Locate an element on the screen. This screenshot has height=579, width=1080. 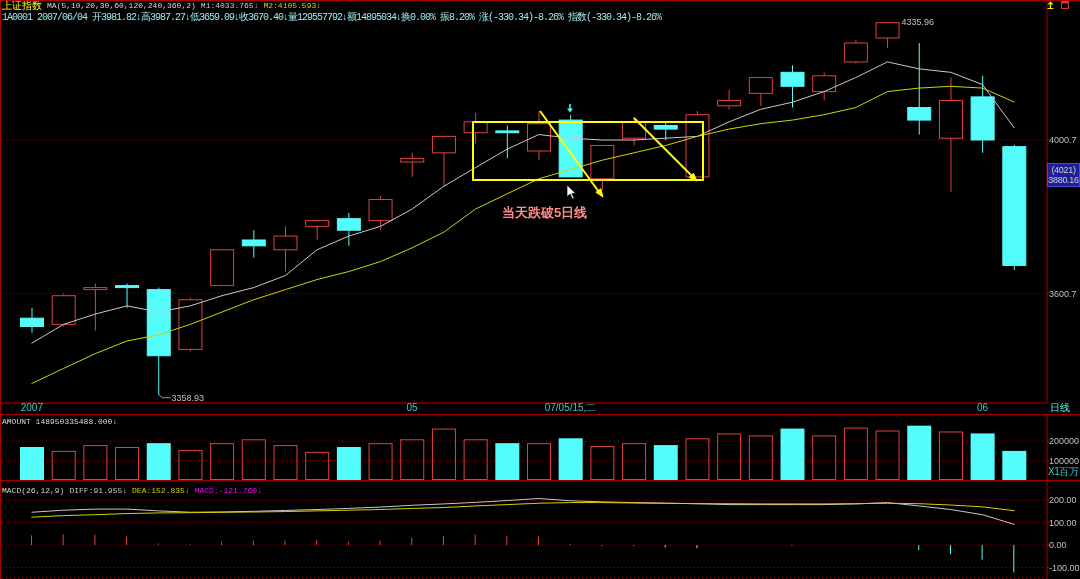
readout-box: (4021) 3880.16 is located at coordinates (1063, 175).